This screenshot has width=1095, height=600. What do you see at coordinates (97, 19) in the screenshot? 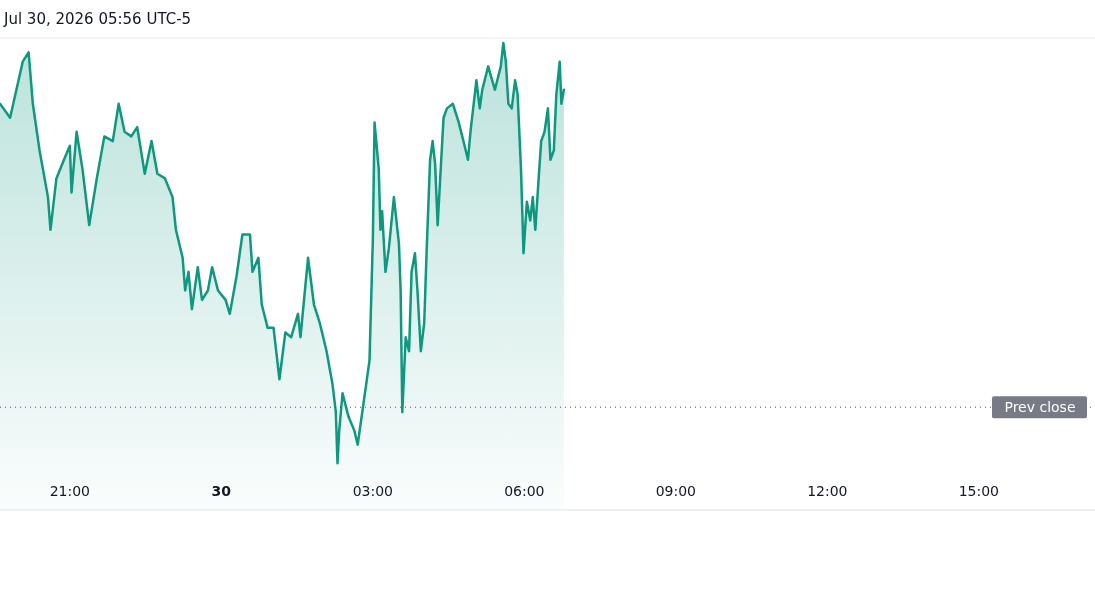
I see `text: Jul 30, 2026 05:56 UTC-5` at bounding box center [97, 19].